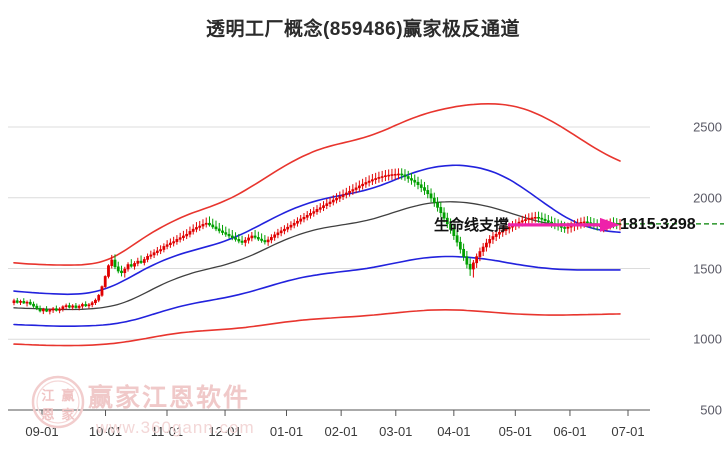 The width and height of the screenshot is (726, 450). Describe the element at coordinates (167, 431) in the screenshot. I see `x-axis-tick-label: 11-01` at that location.